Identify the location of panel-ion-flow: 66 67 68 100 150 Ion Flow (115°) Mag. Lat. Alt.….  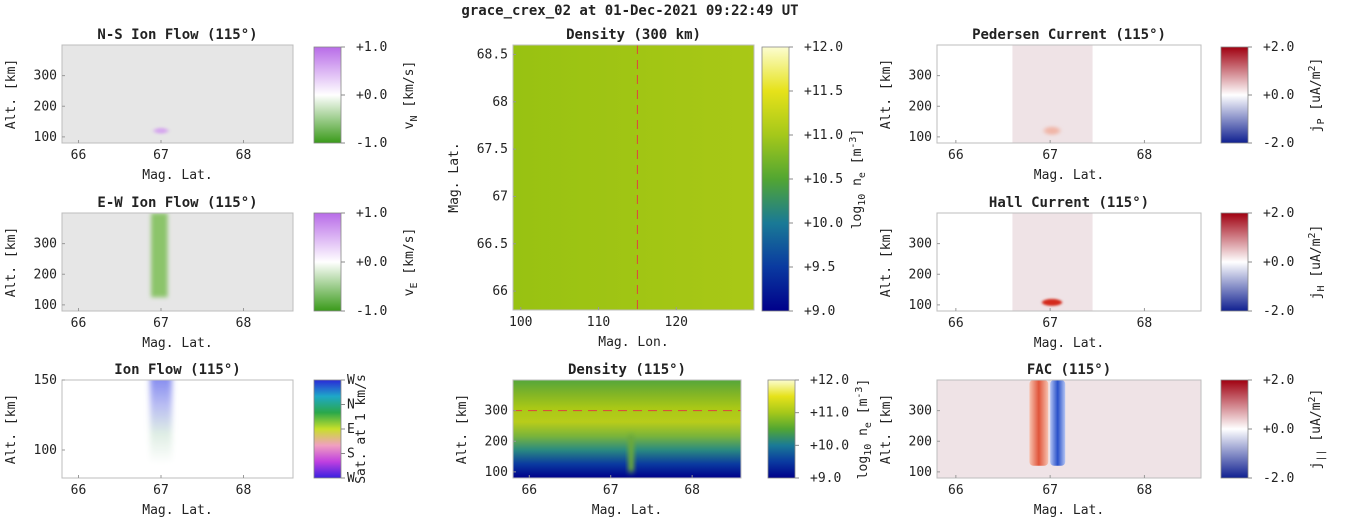
(186, 440).